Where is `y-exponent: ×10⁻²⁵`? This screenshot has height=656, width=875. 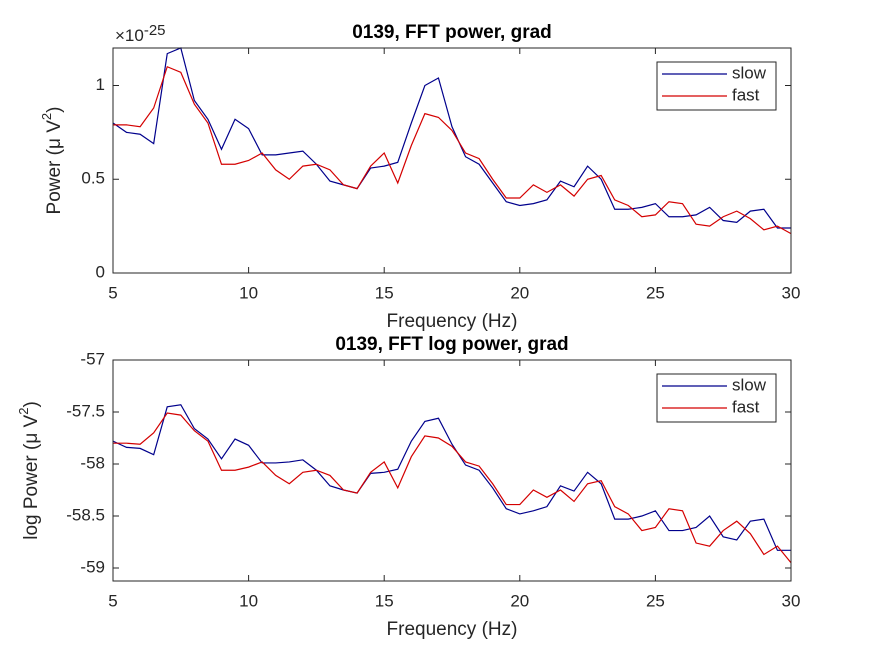
y-exponent: ×10⁻²⁵ is located at coordinates (140, 34).